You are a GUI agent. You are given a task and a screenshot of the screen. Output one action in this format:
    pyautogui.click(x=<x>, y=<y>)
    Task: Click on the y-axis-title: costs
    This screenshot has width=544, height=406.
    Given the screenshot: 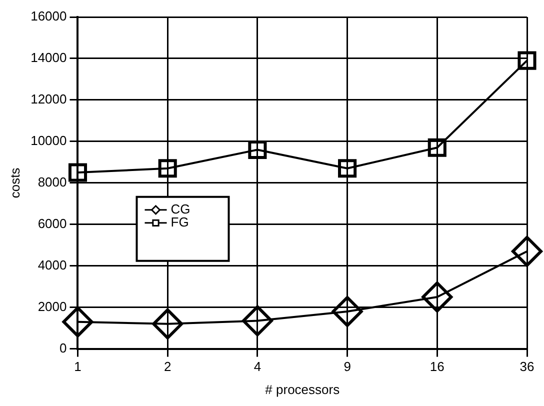 What is the action you would take?
    pyautogui.click(x=14, y=182)
    